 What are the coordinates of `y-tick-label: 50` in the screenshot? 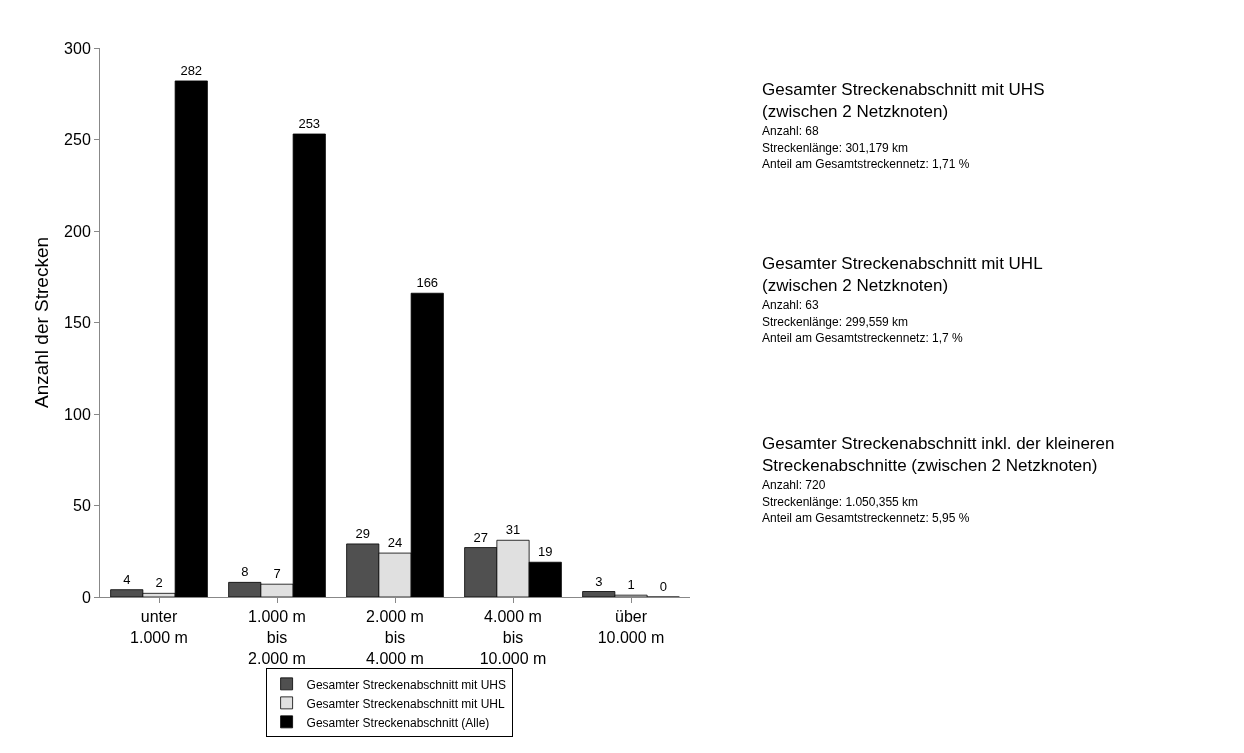 It's located at (82, 506).